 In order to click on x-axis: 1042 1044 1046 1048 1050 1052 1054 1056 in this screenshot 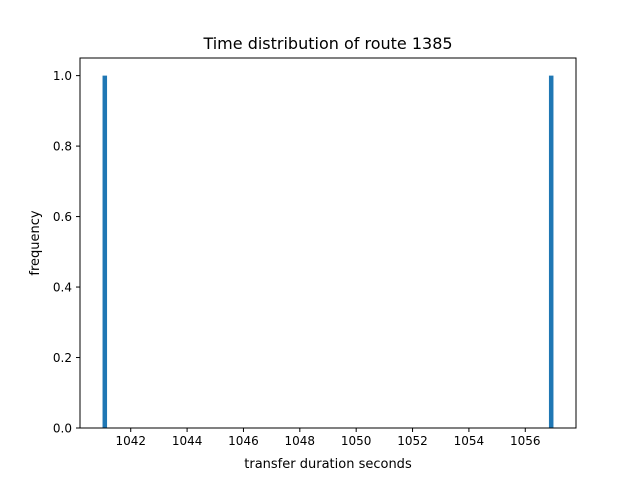, I will do `click(328, 438)`.